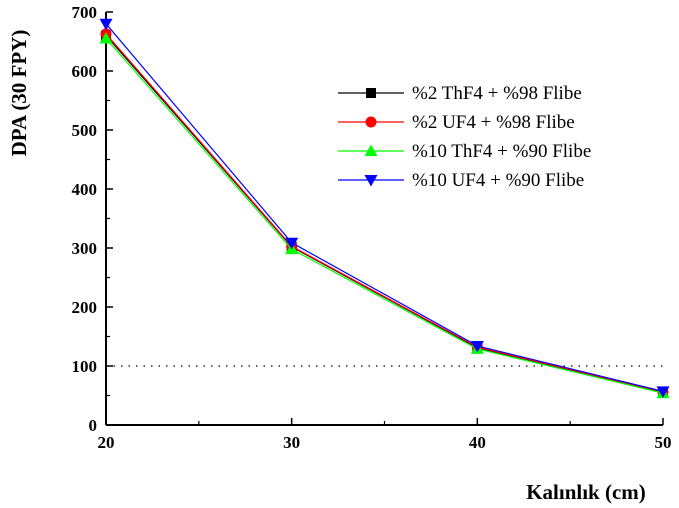 This screenshot has height=508, width=679. What do you see at coordinates (477, 442) in the screenshot?
I see `x-tick-label: 40` at bounding box center [477, 442].